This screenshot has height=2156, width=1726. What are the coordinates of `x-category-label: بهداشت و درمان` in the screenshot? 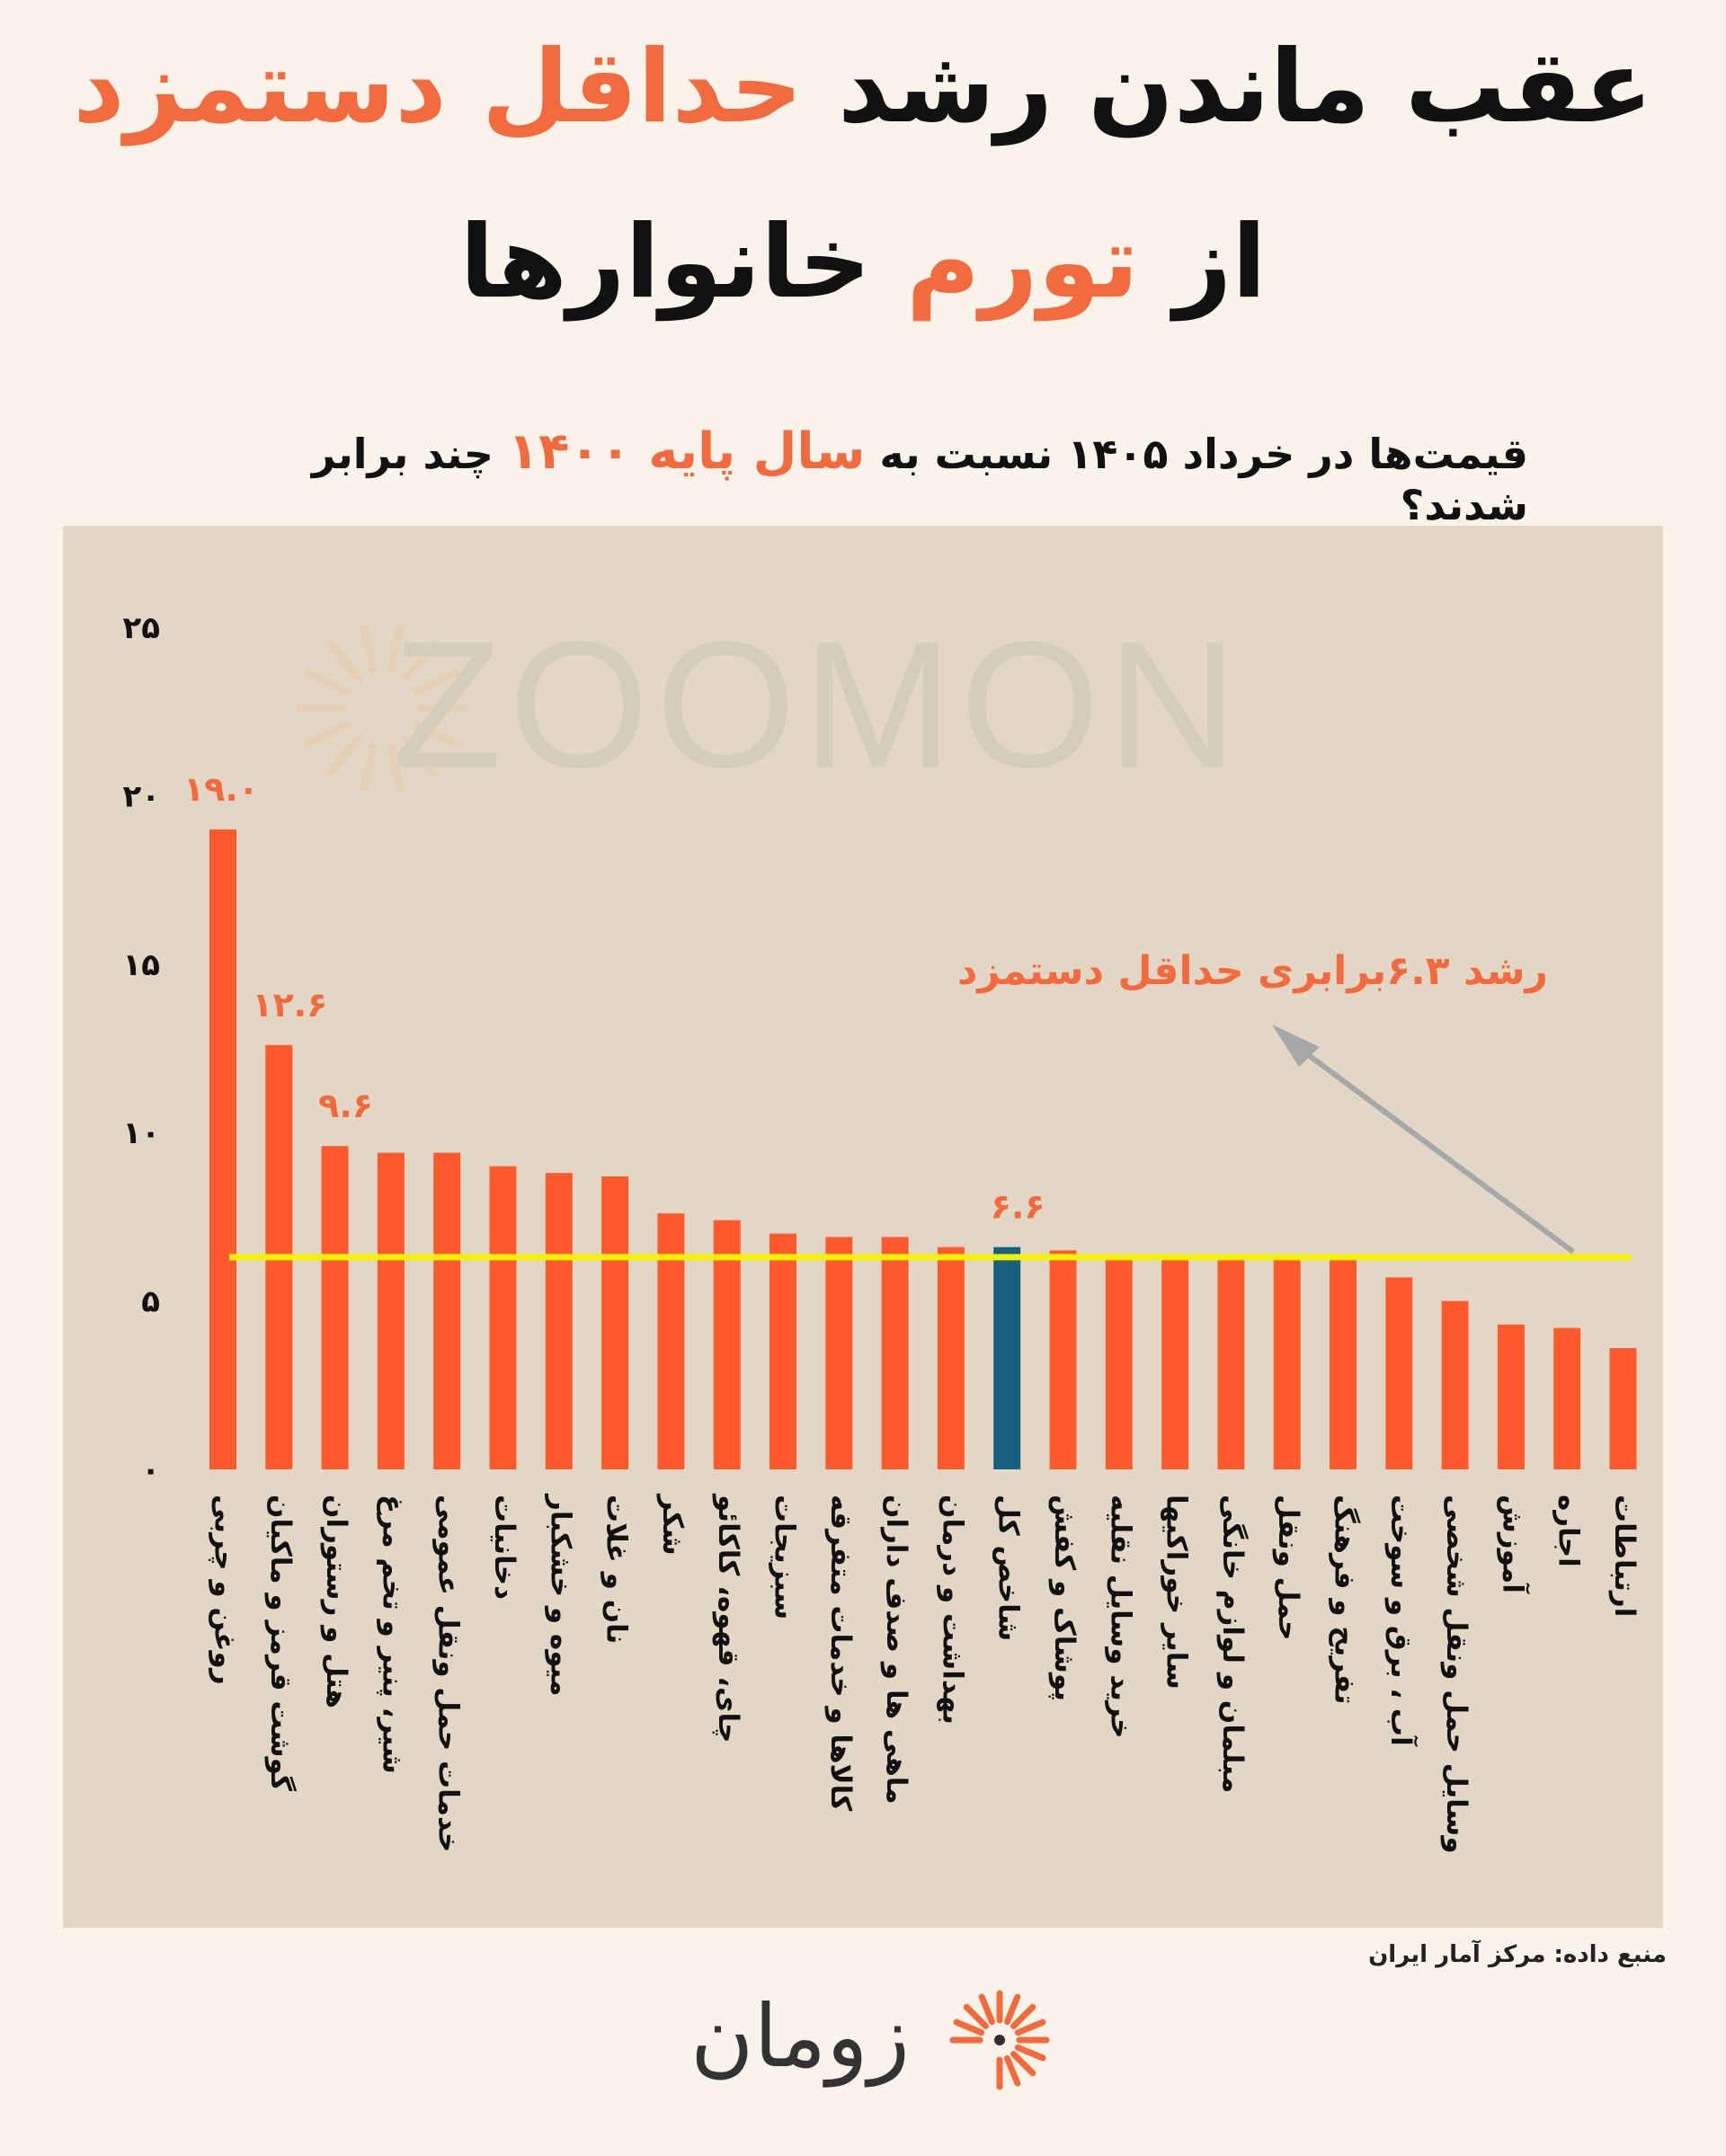 It's located at (952, 1610).